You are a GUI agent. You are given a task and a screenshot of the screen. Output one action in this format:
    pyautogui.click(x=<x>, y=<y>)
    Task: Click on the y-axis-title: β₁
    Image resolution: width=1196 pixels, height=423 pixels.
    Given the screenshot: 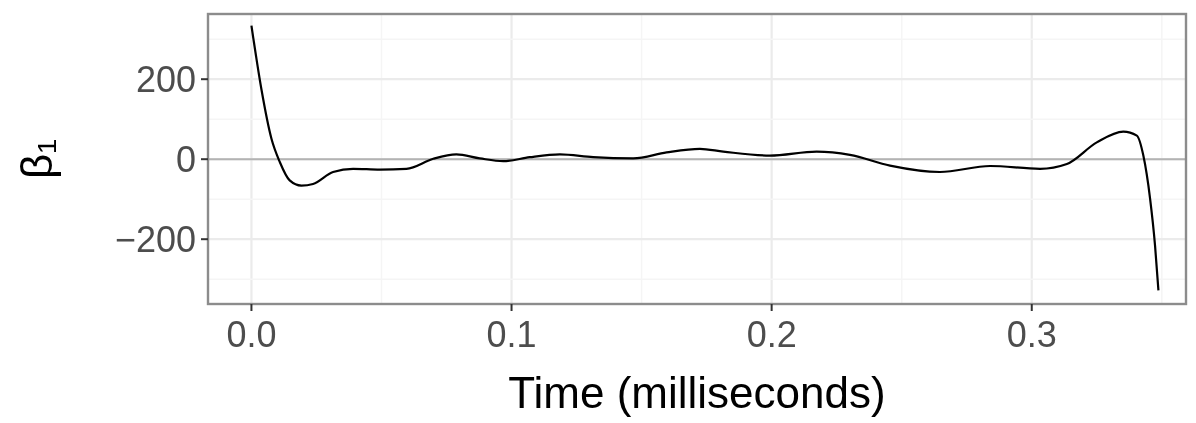 What is the action you would take?
    pyautogui.click(x=36, y=159)
    